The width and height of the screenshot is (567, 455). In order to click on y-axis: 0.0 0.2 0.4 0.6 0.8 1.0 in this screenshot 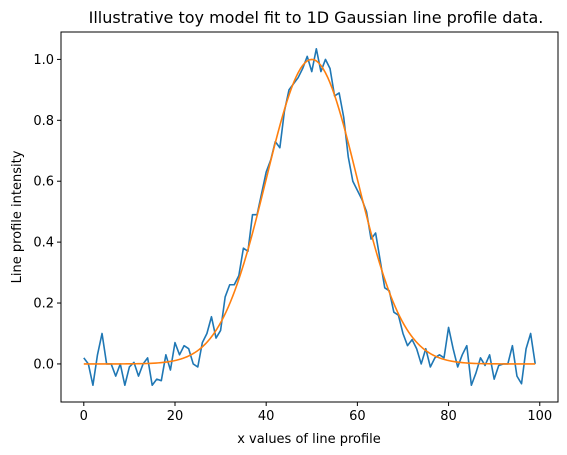, I will do `click(47, 212)`.